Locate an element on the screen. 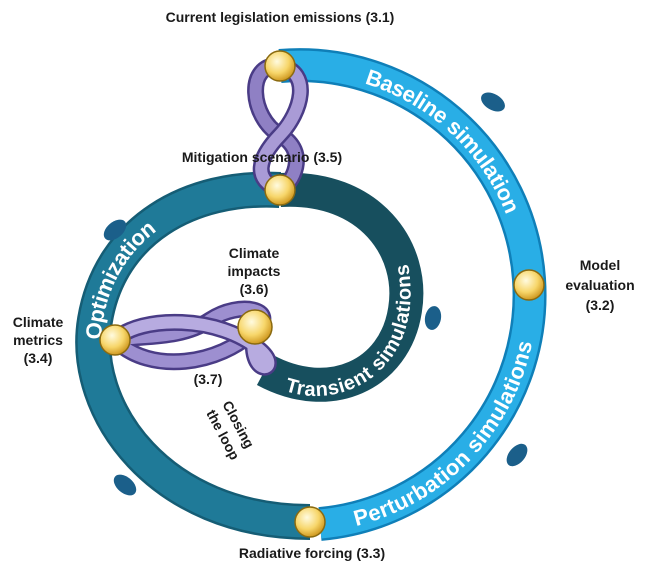  label: (3.2) is located at coordinates (600, 305).